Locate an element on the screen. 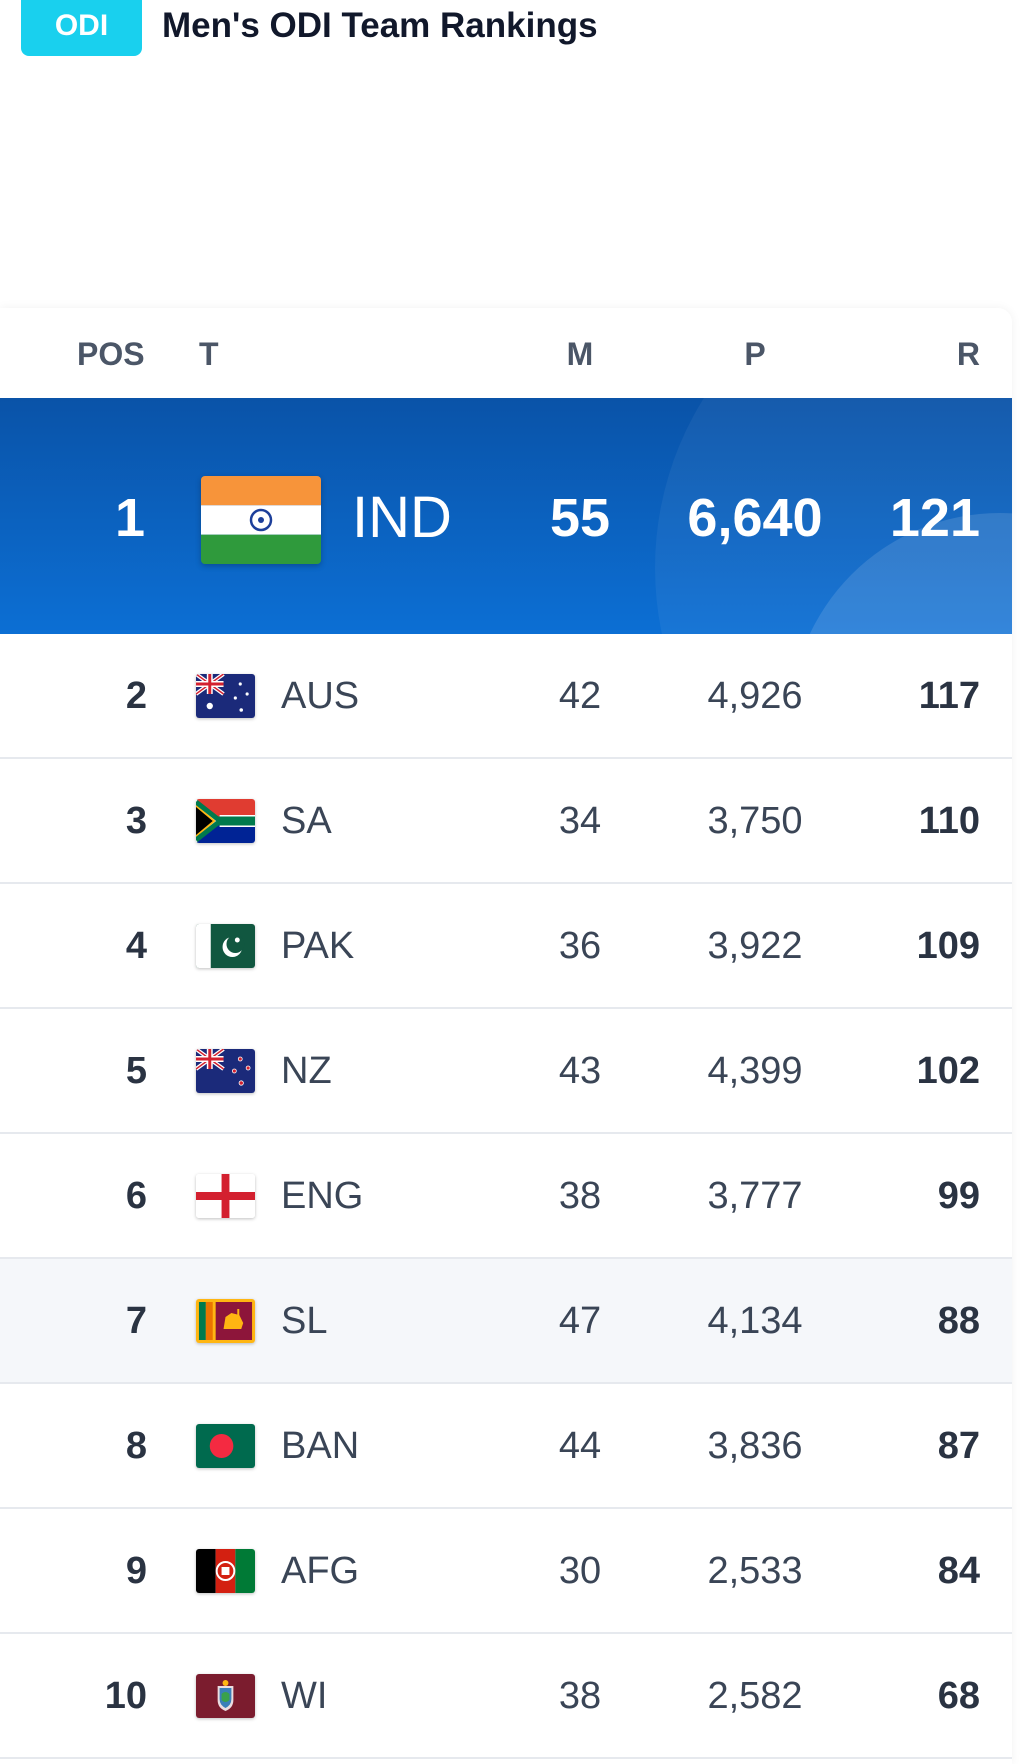 The width and height of the screenshot is (1025, 1764). points-value: 4,926 is located at coordinates (755, 696).